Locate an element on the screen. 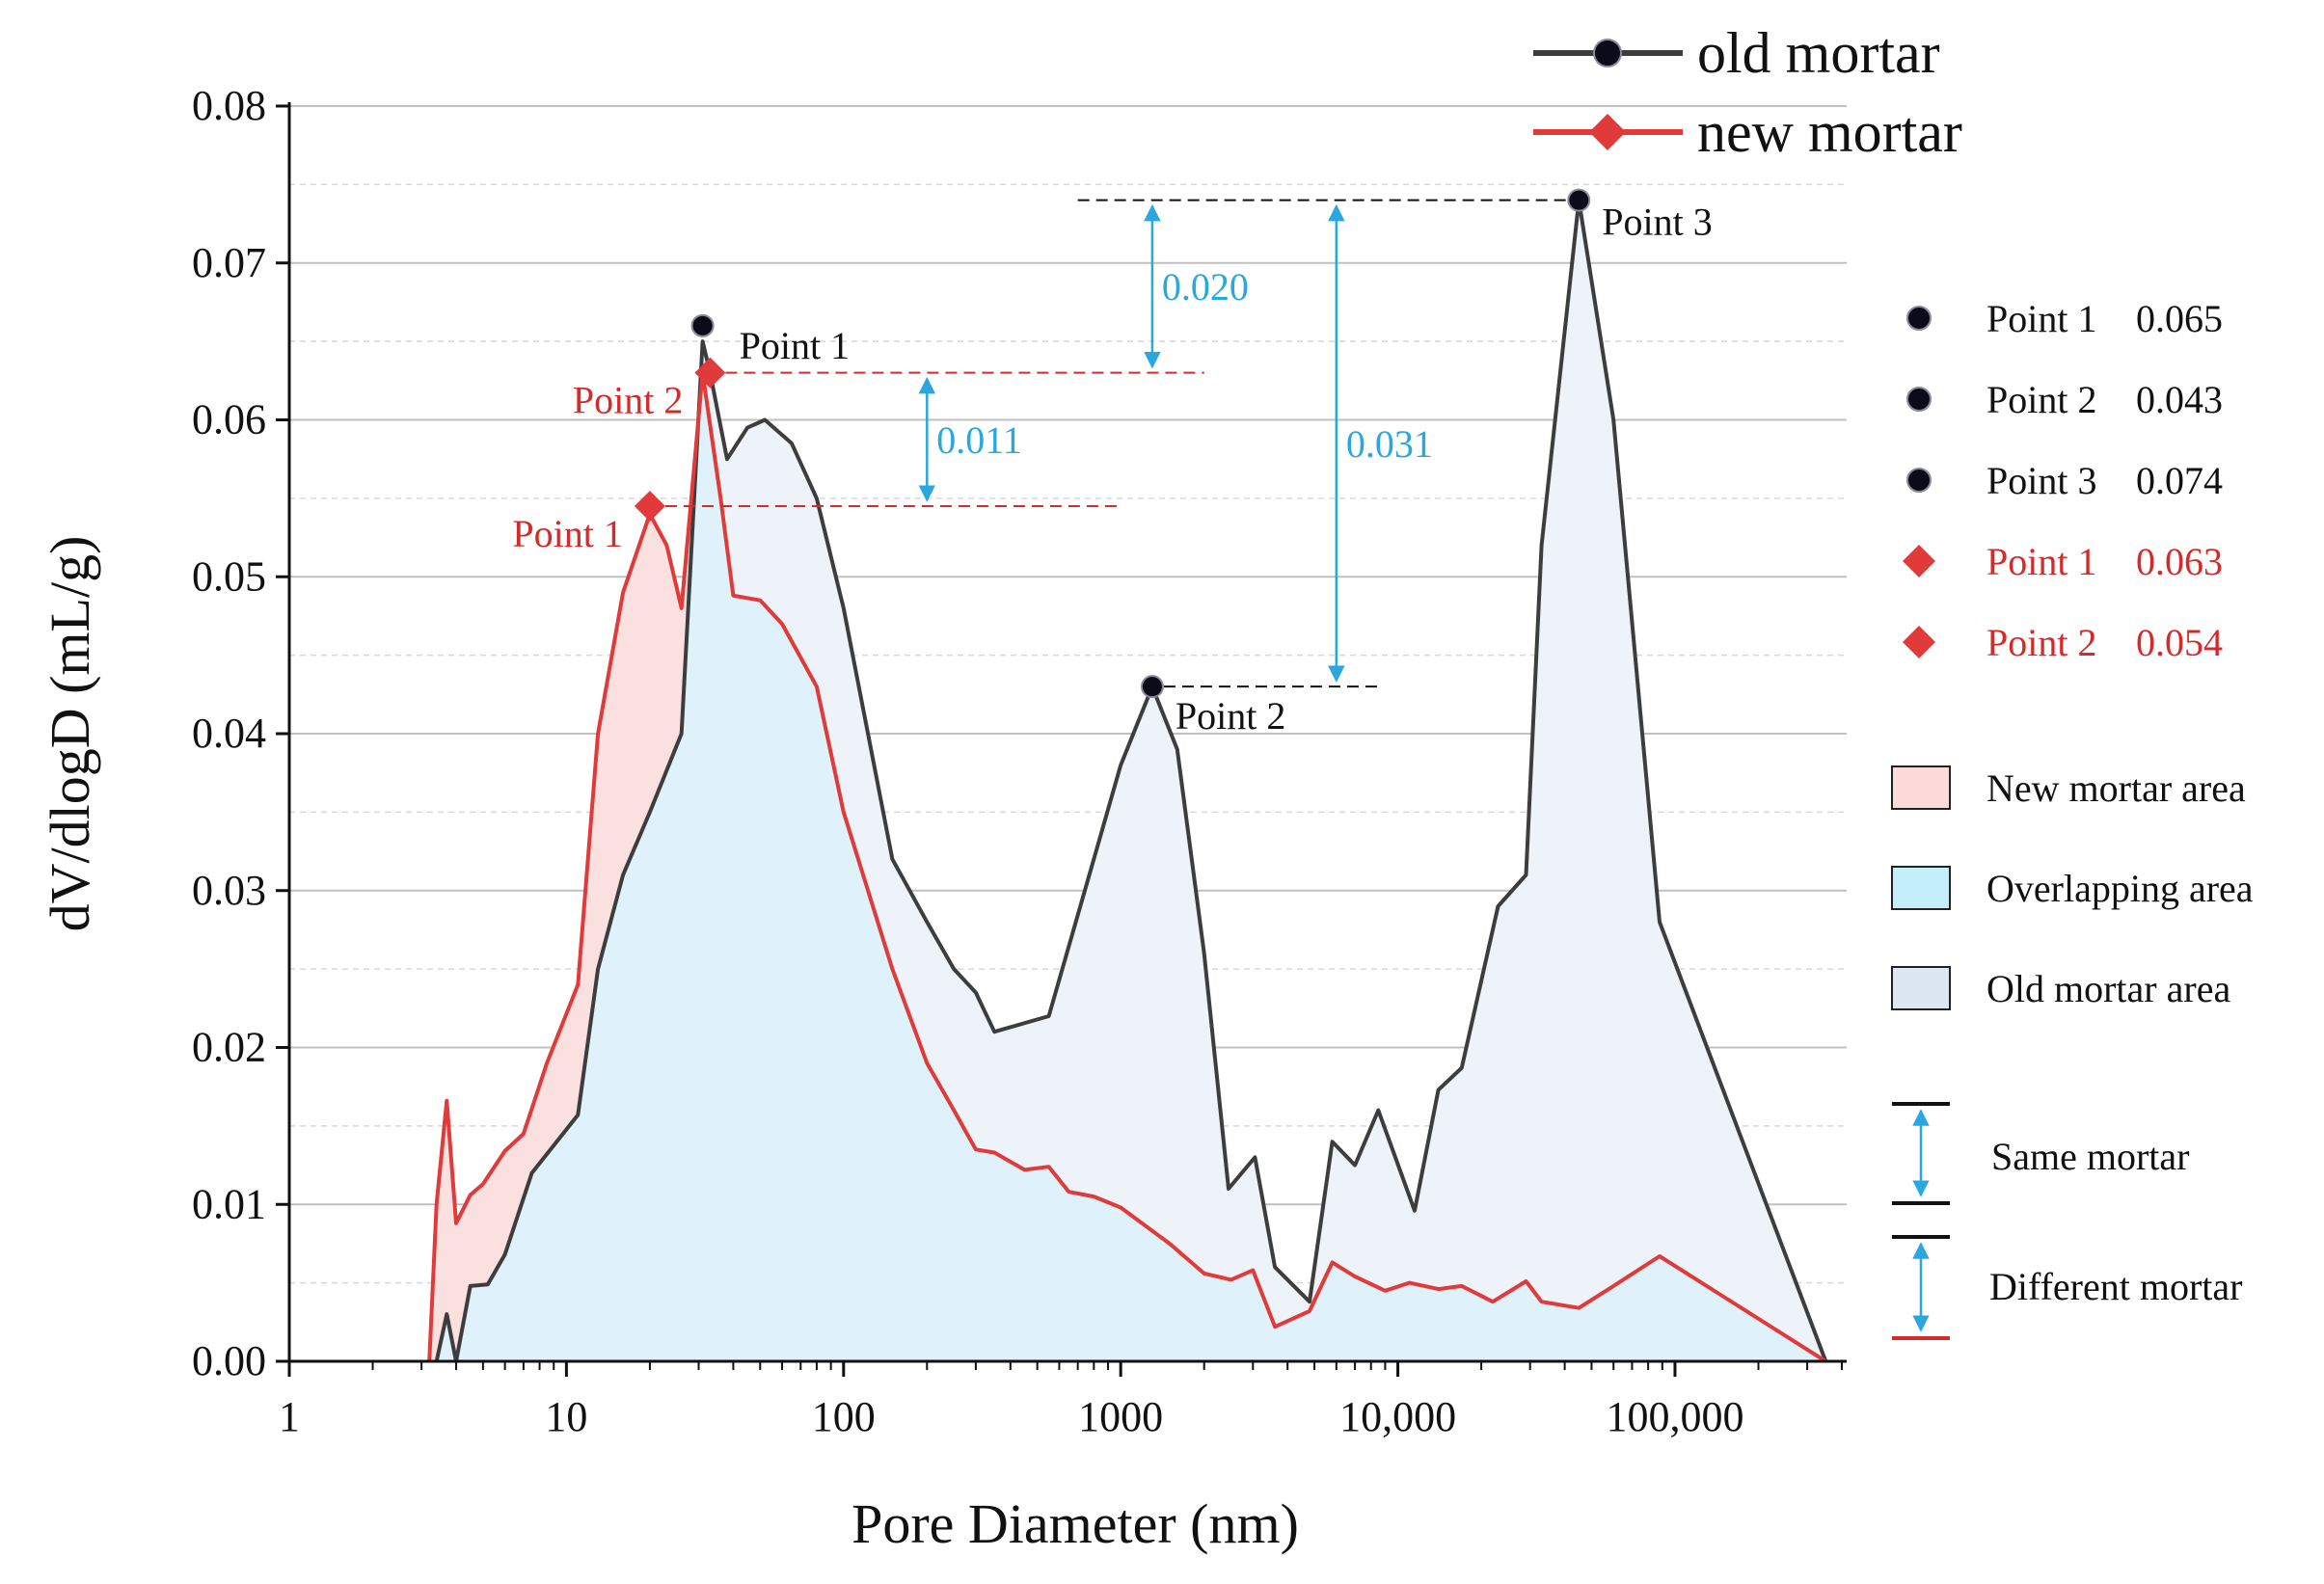 Image resolution: width=2324 pixels, height=1584 pixels. x-tick-label: 10,000 is located at coordinates (1398, 1416).